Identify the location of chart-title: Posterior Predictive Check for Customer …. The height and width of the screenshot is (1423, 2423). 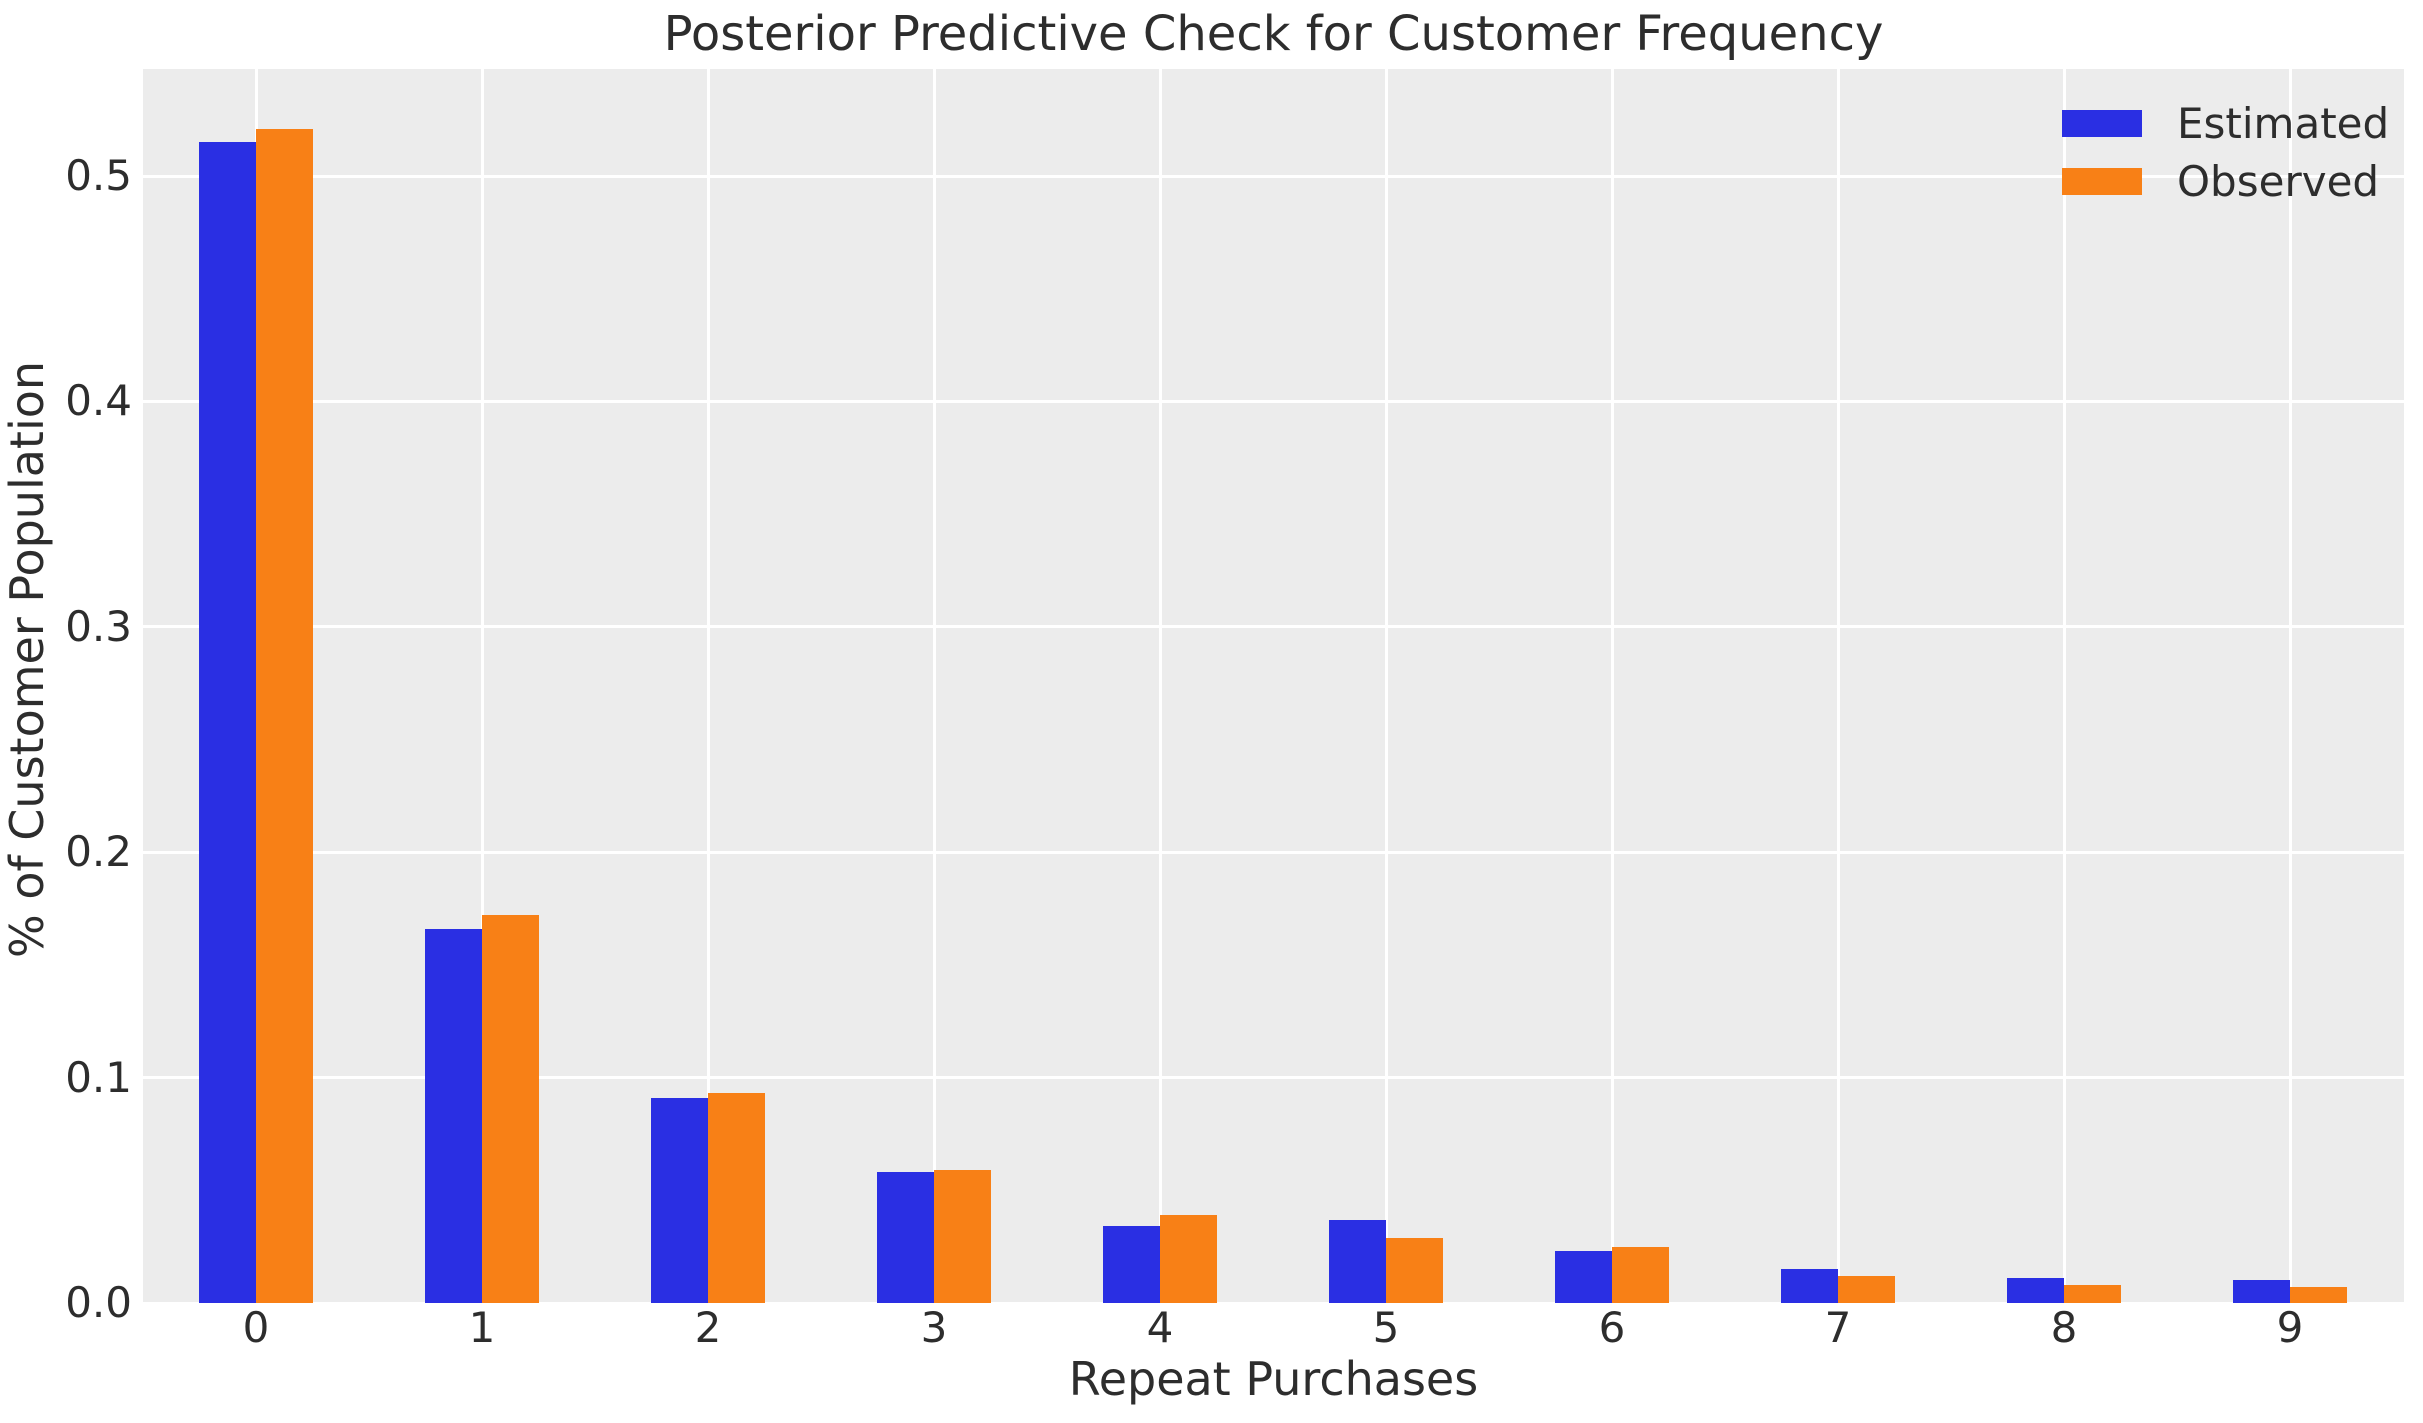
(1273, 34).